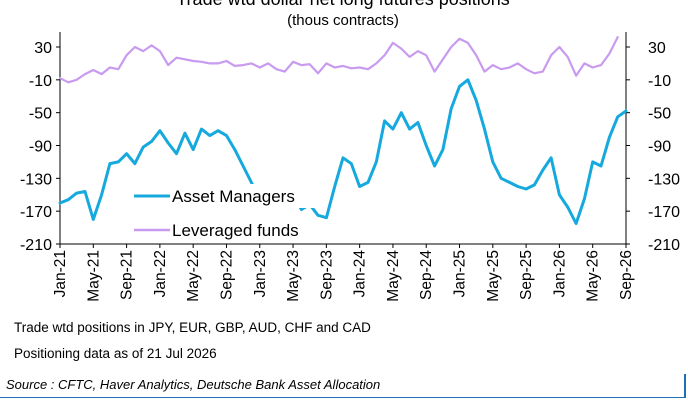  Describe the element at coordinates (160, 273) in the screenshot. I see `x-tick-label: Jan-22` at that location.